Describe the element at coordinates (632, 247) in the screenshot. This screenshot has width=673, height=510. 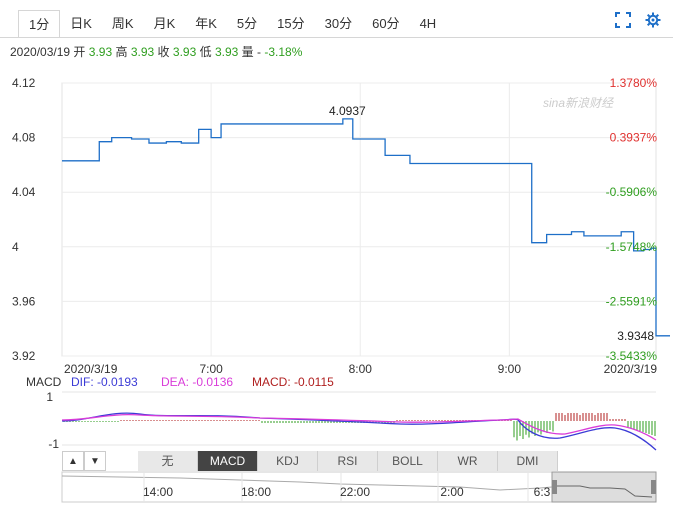
I see `pct-tick-3: -1.5748%` at that location.